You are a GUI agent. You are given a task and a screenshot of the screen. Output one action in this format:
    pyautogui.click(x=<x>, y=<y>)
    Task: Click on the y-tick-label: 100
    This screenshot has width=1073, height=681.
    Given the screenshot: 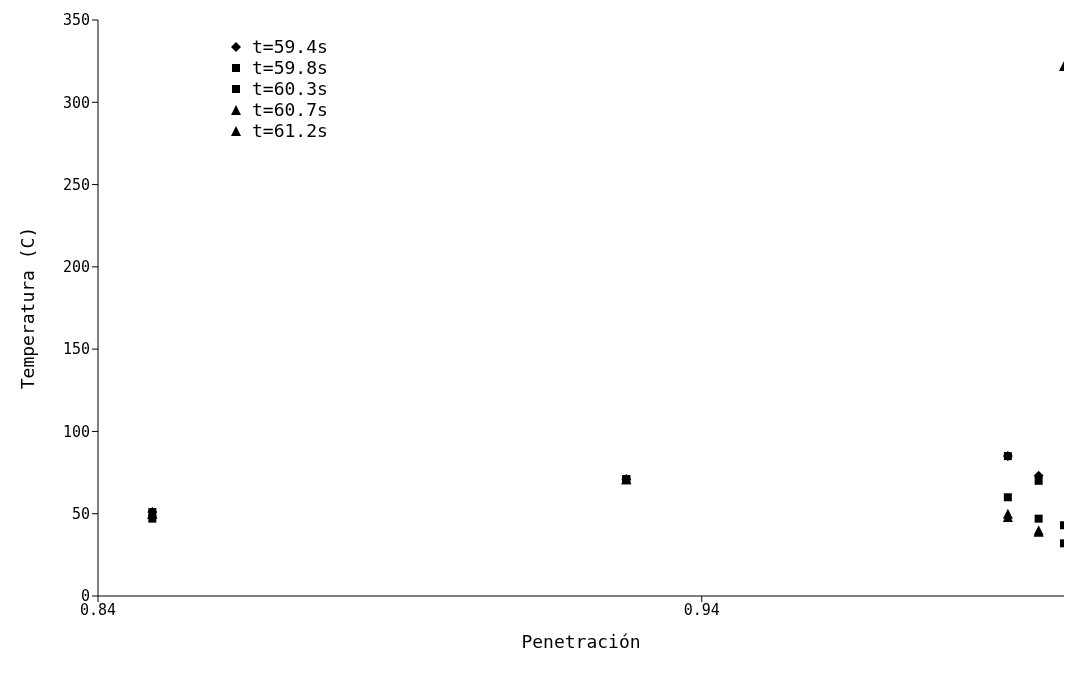 What is the action you would take?
    pyautogui.click(x=76, y=431)
    